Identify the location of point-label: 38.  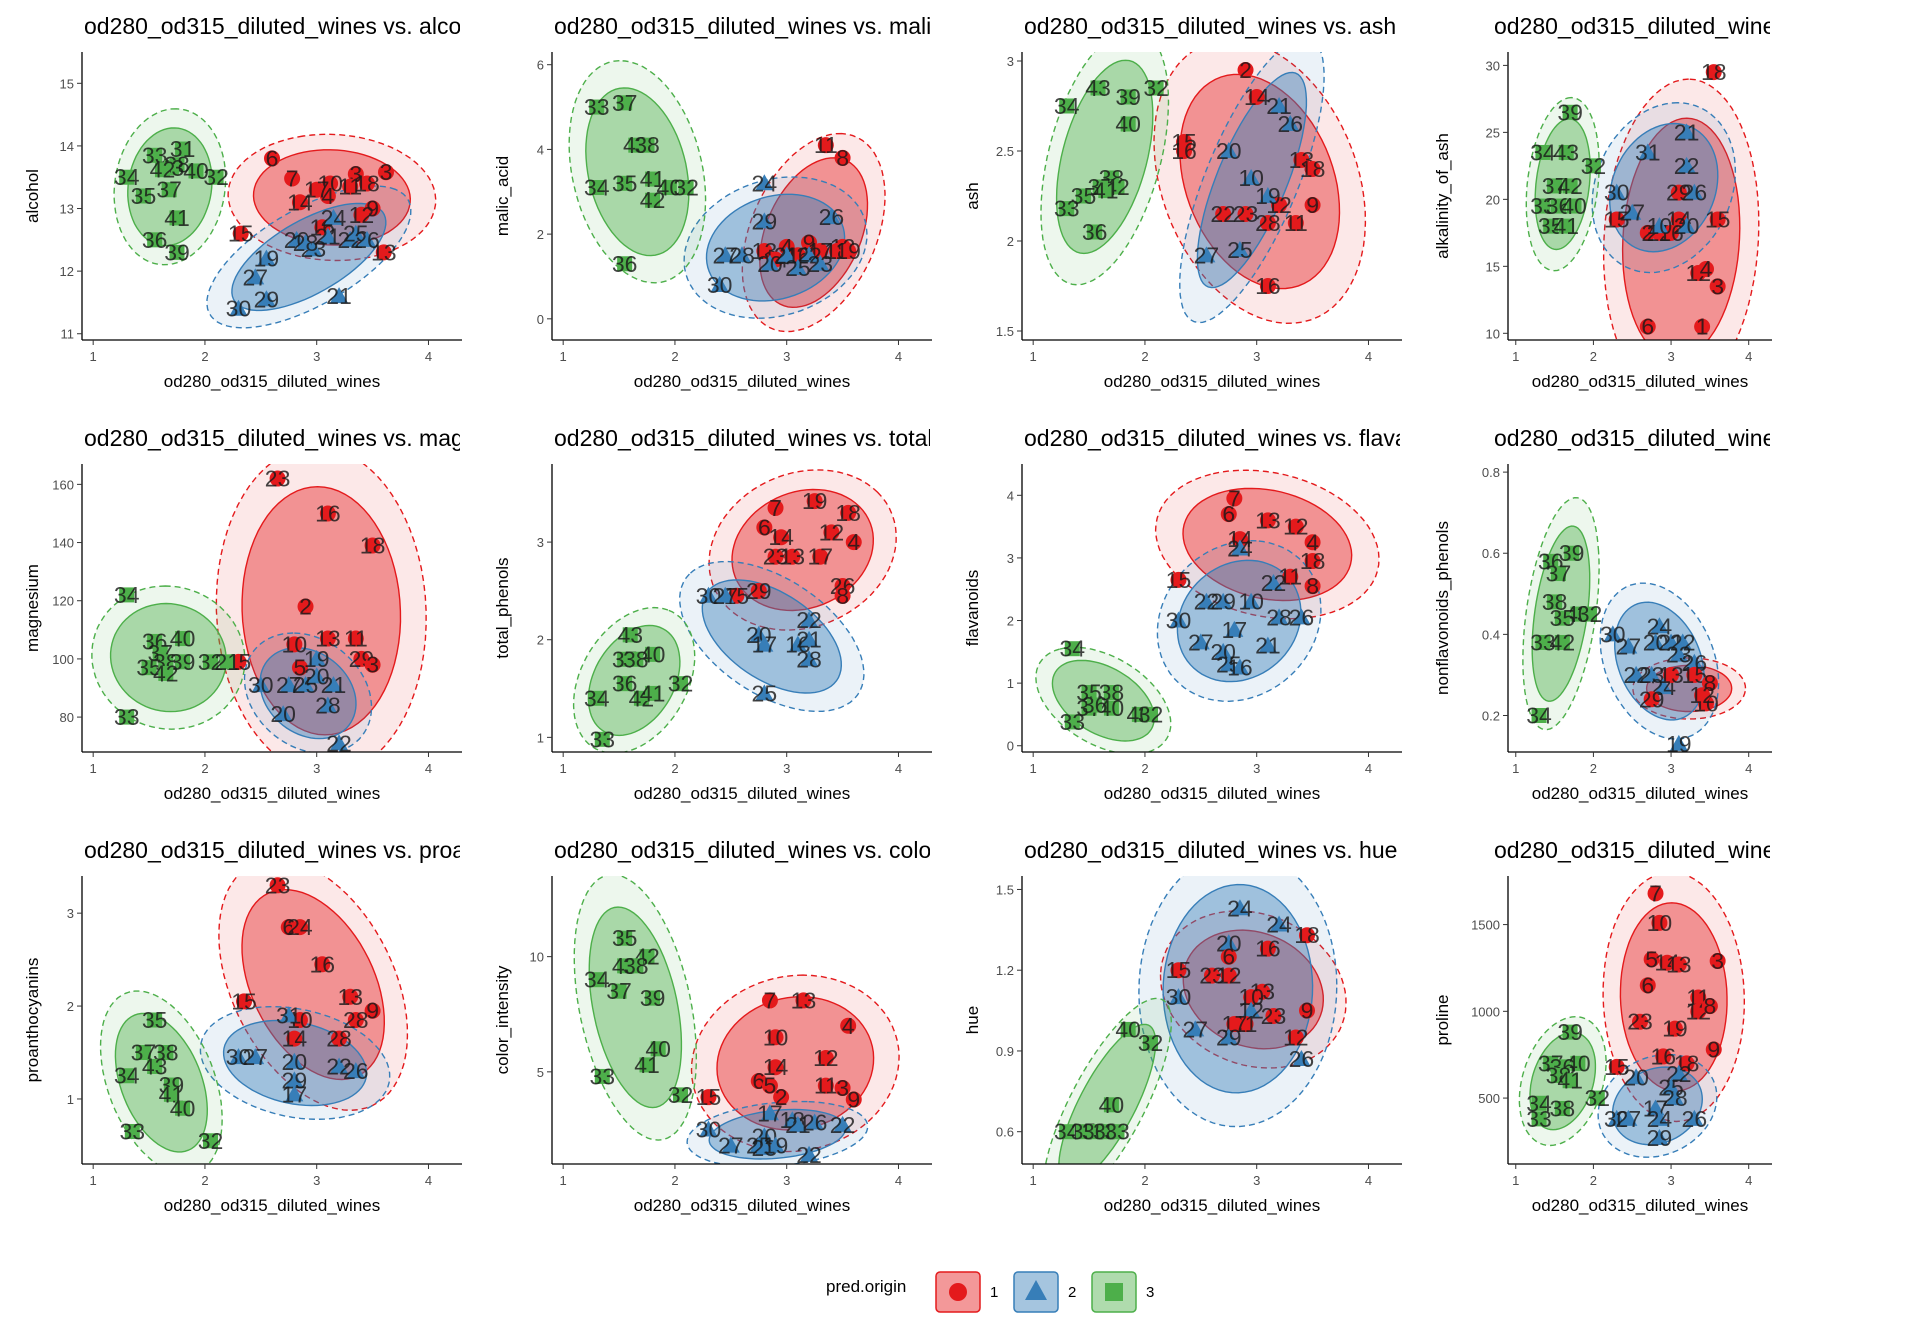
(636, 659).